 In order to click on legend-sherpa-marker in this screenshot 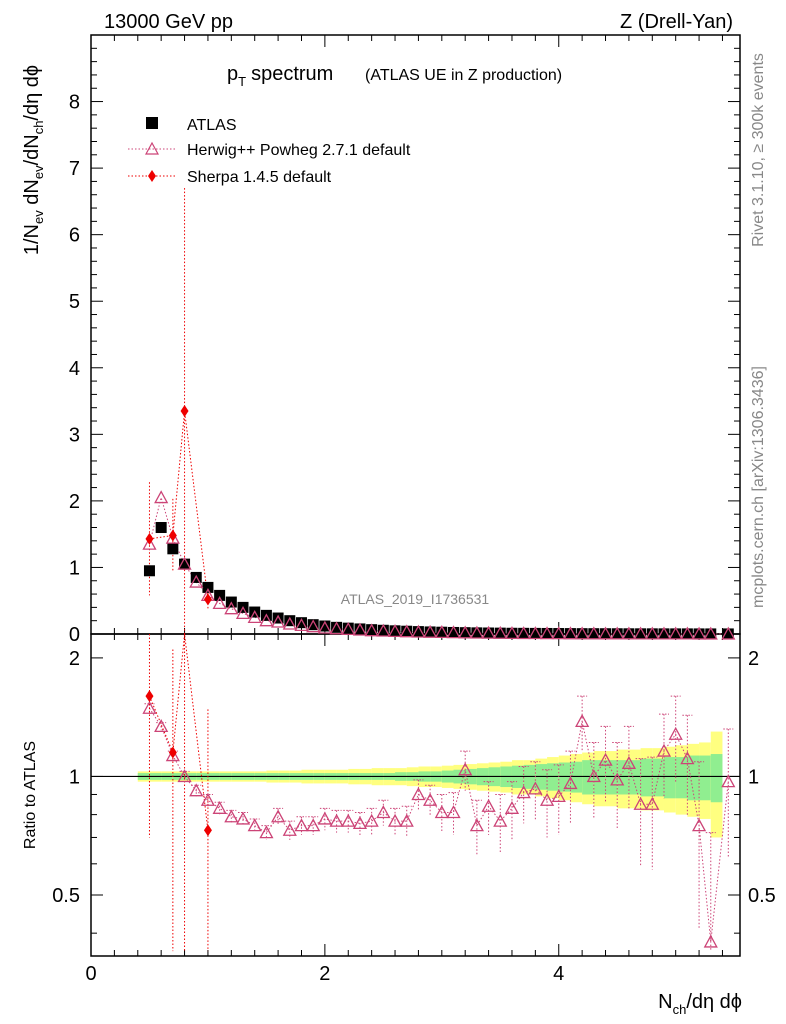, I will do `click(152, 176)`.